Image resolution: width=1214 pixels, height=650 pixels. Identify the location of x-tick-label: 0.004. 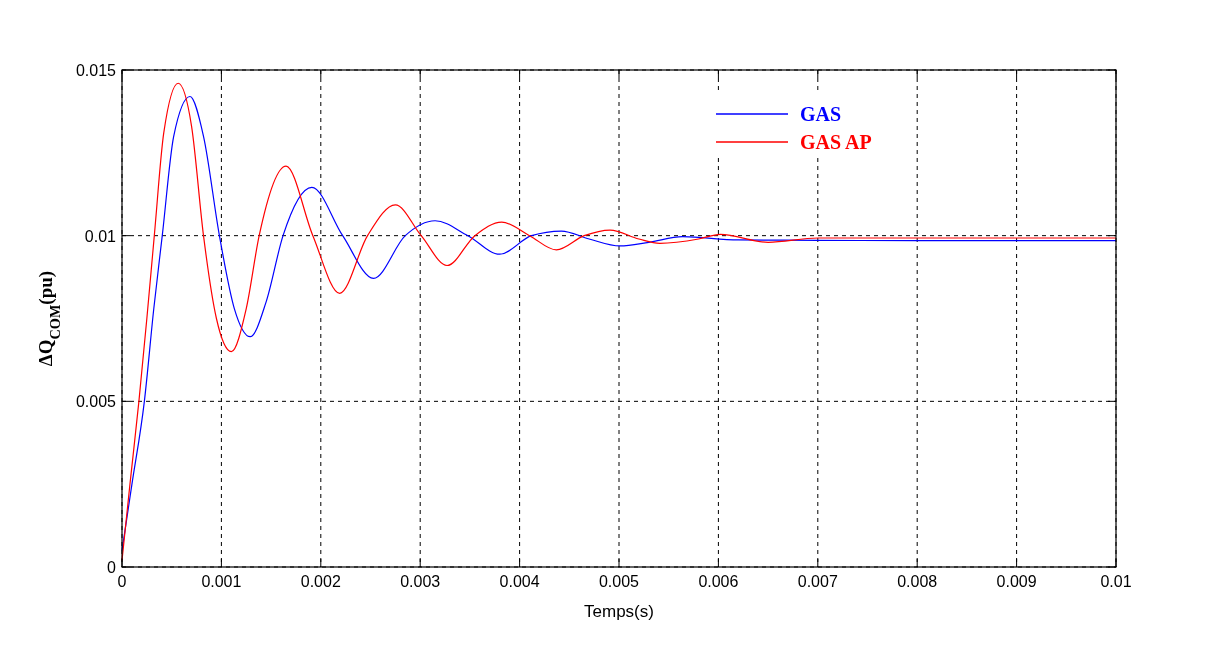
(519, 581).